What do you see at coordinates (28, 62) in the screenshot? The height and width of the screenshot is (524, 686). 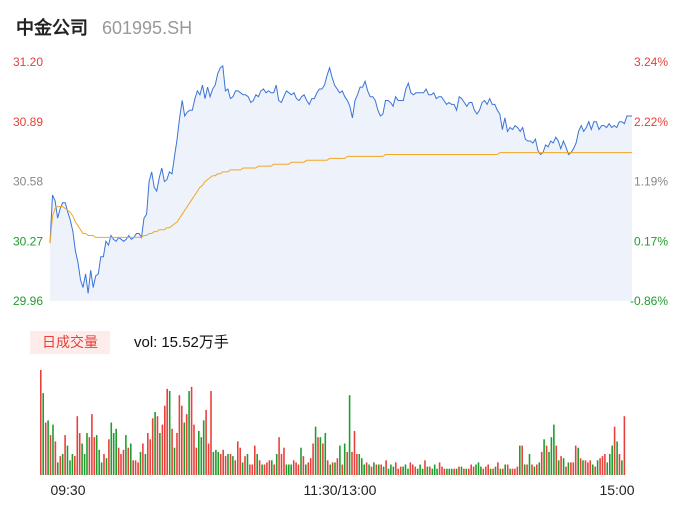 I see `y-axis-left-tick-label: 31.20` at bounding box center [28, 62].